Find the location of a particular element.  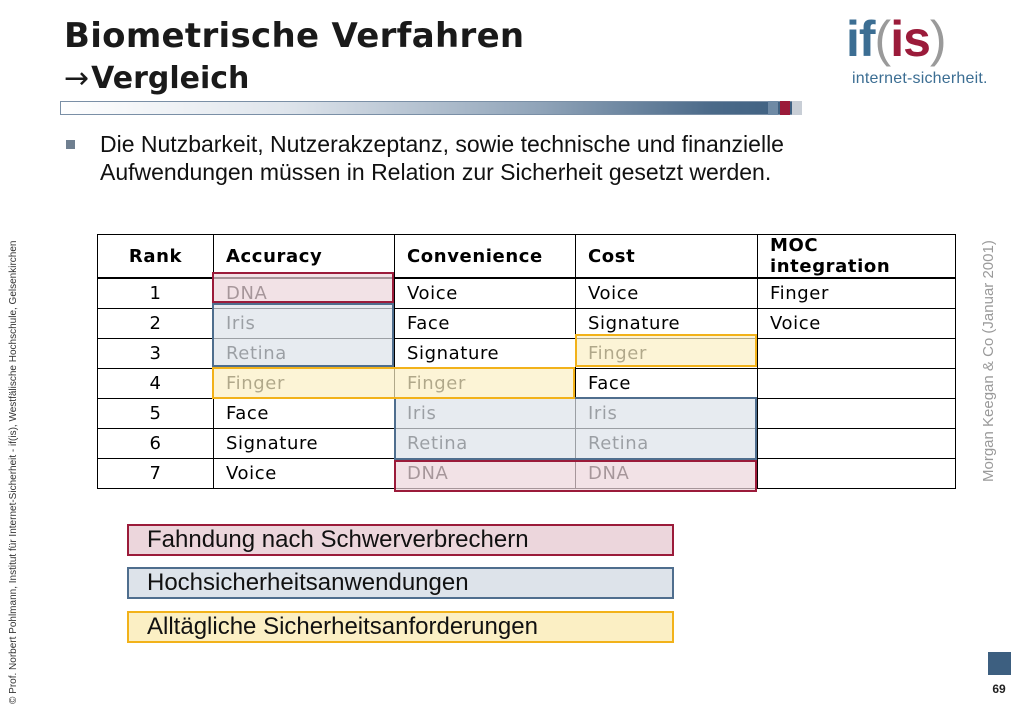

header-rank: Rank is located at coordinates (155, 256).